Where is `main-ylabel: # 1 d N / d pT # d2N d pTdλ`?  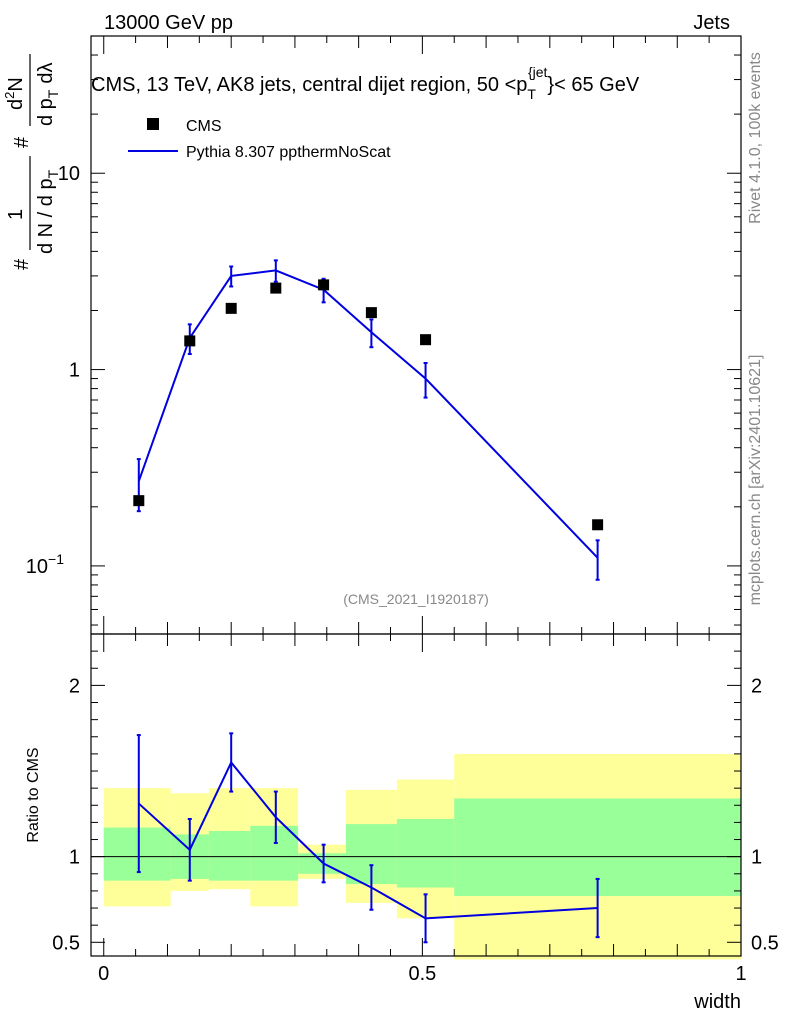
main-ylabel: # 1 d N / d pT # d2N d pTdλ is located at coordinates (31, 162).